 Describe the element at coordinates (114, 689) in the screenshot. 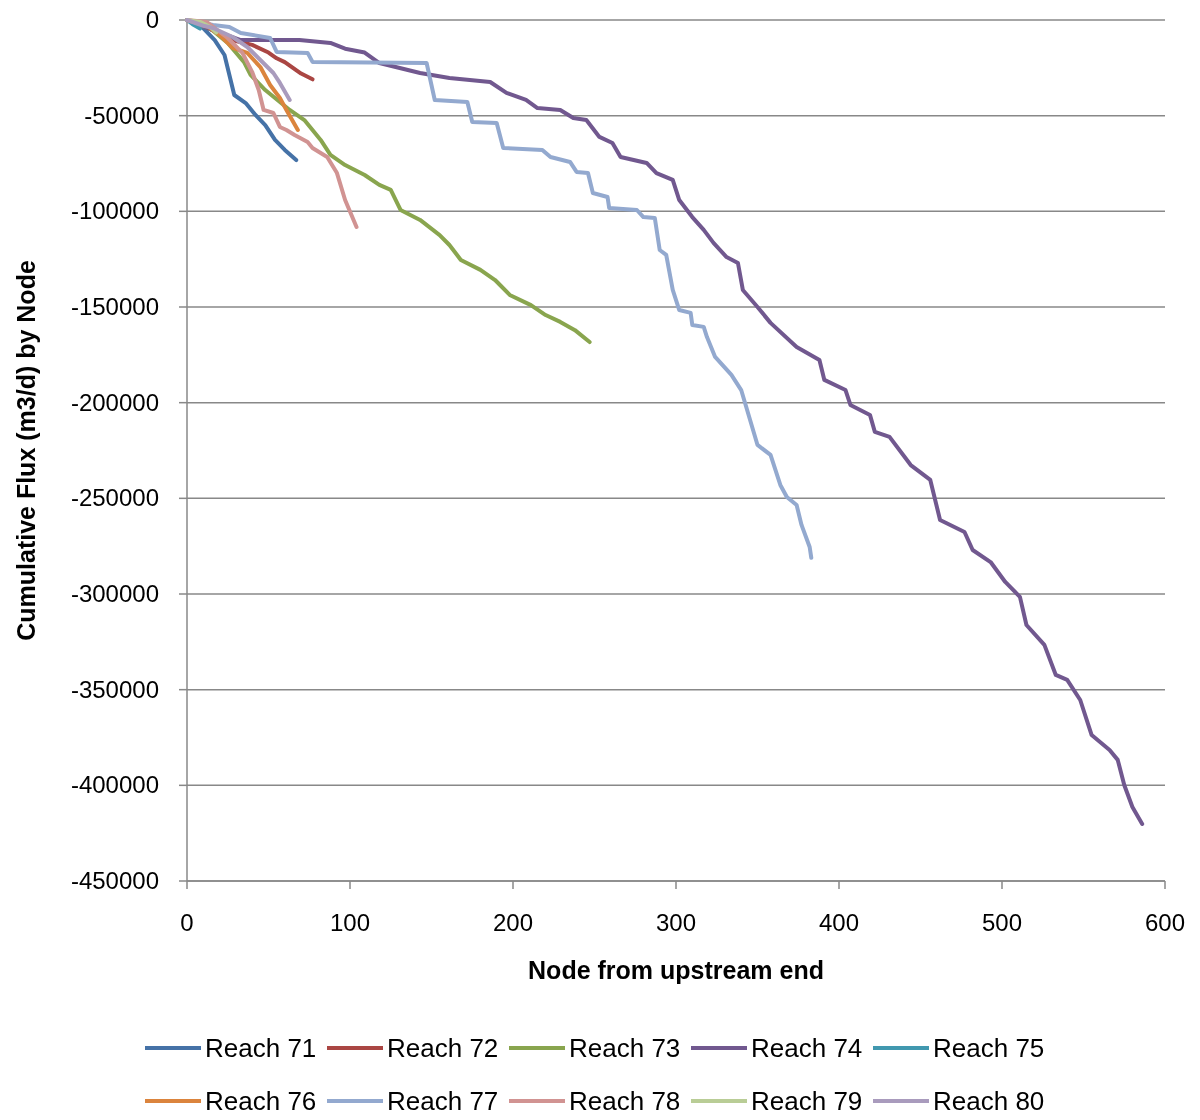

I see `y-tick-label: -350000` at that location.